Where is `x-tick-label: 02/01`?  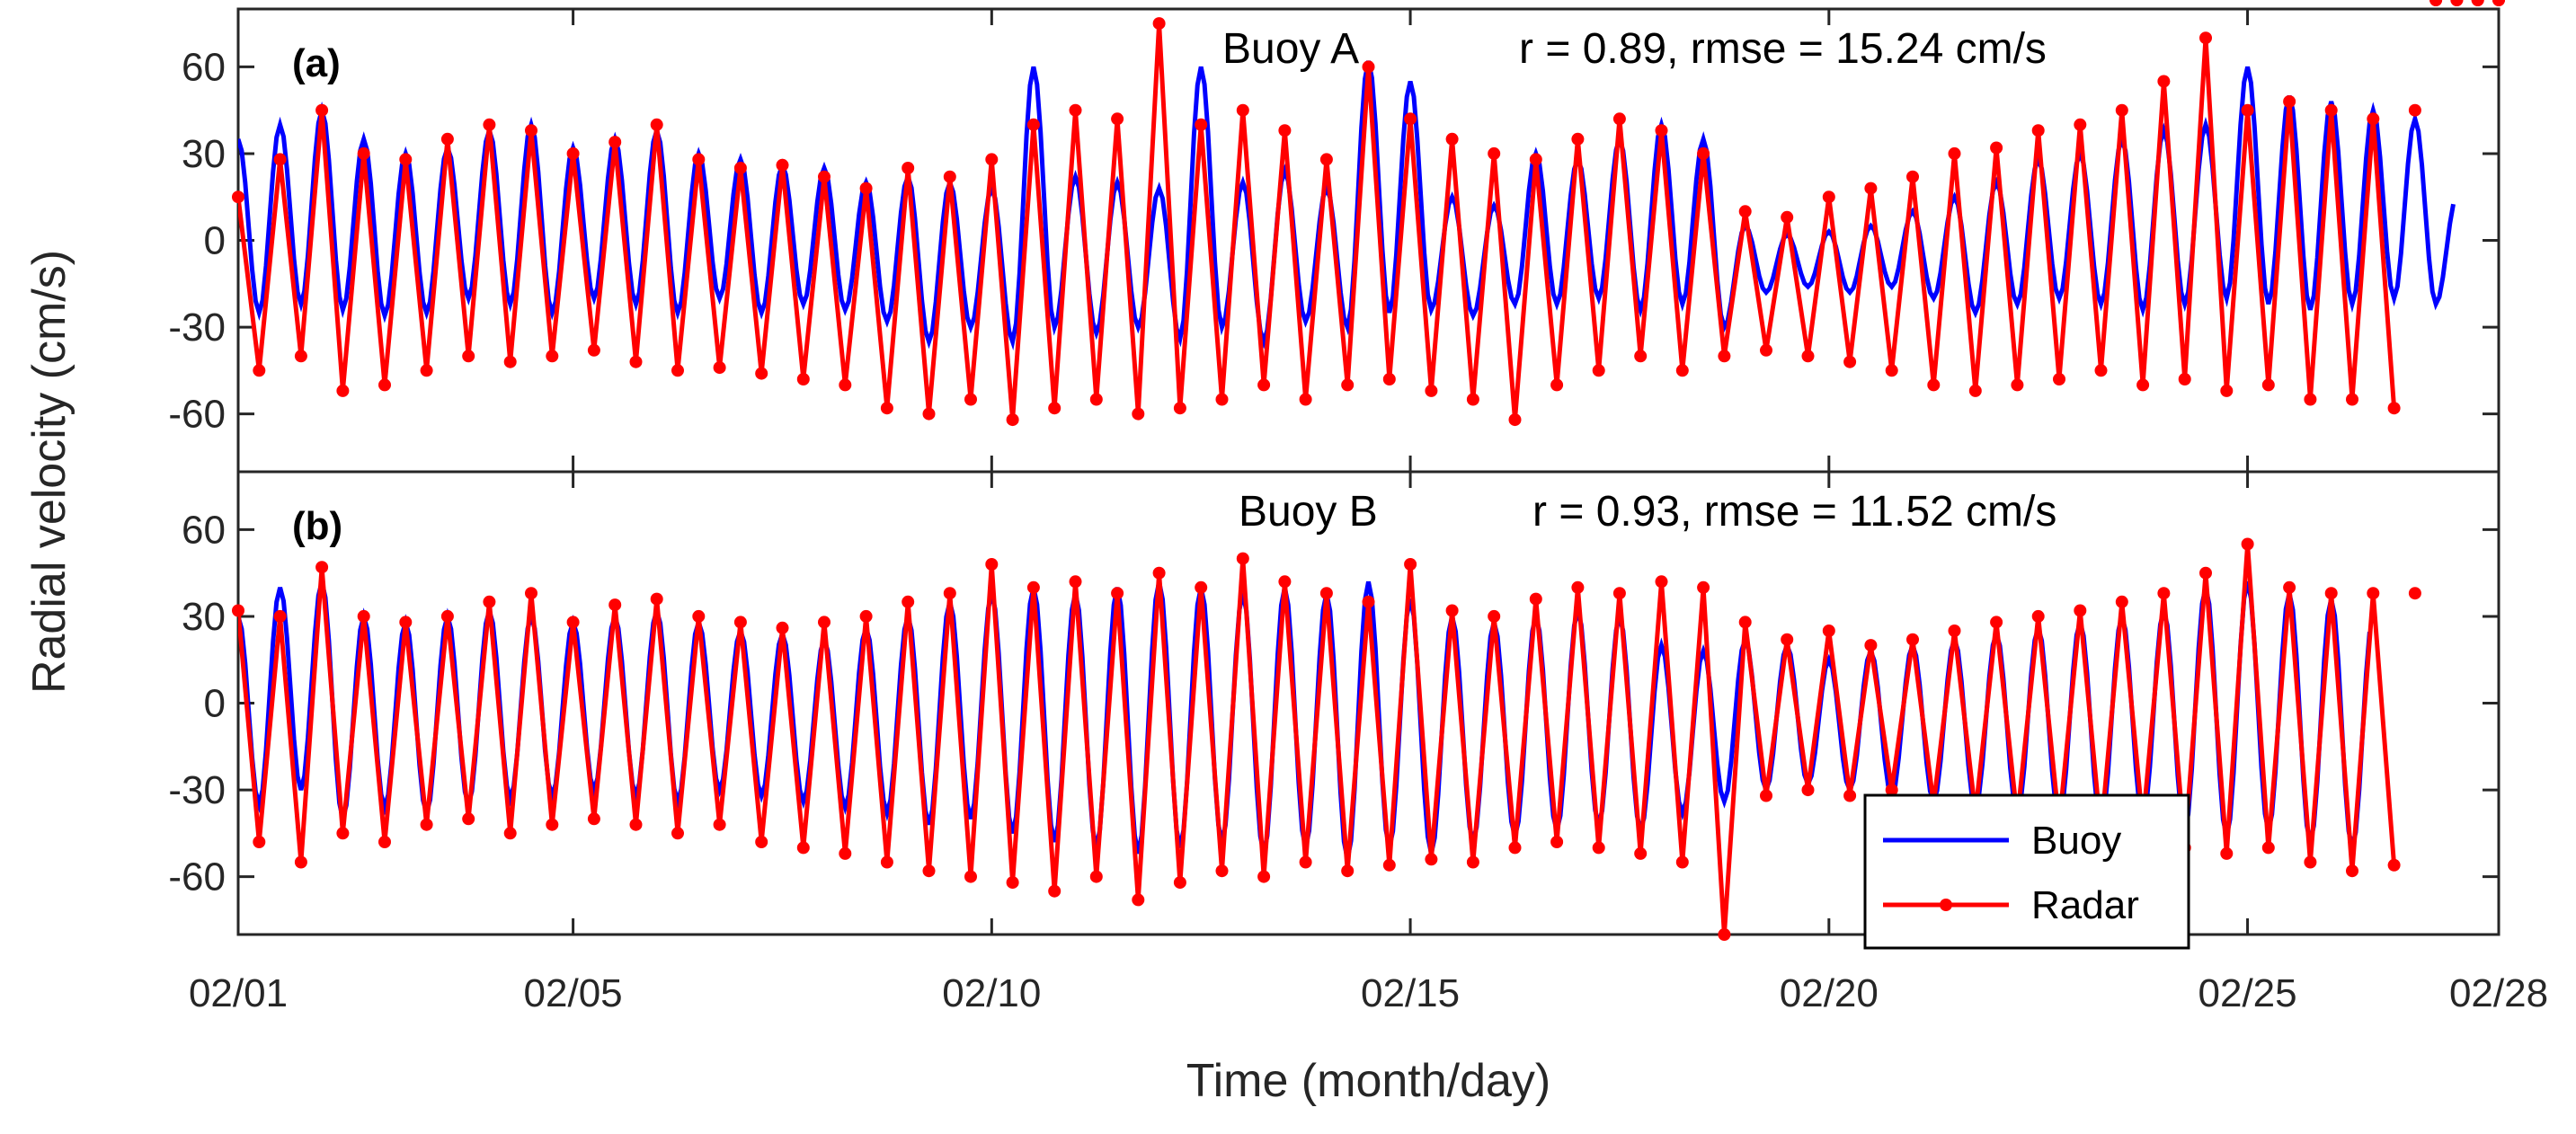
x-tick-label: 02/01 is located at coordinates (238, 993).